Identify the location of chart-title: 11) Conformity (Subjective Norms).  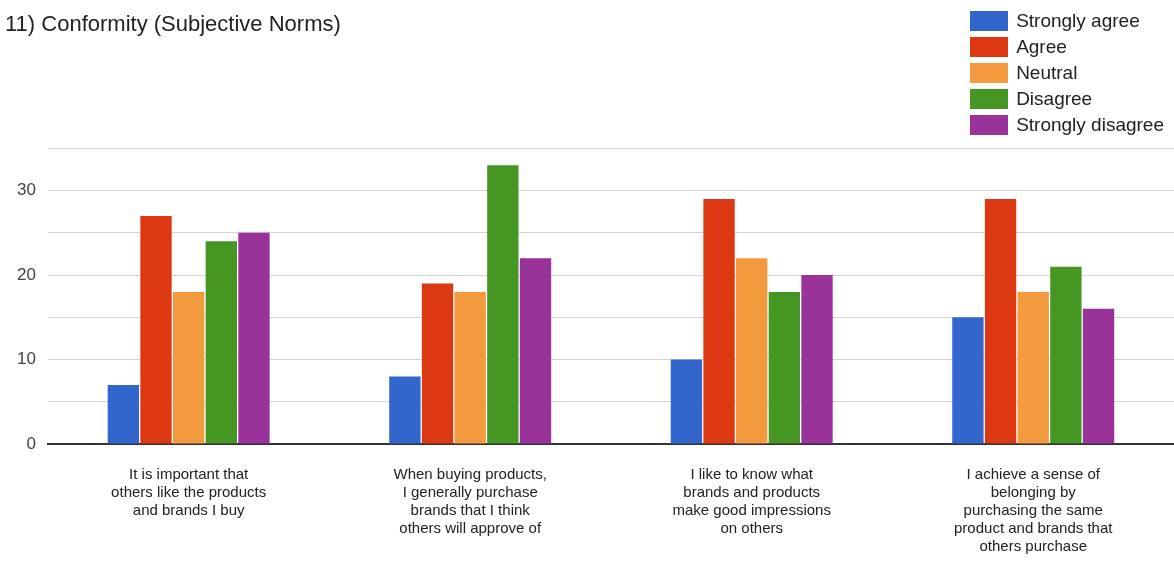
(173, 24).